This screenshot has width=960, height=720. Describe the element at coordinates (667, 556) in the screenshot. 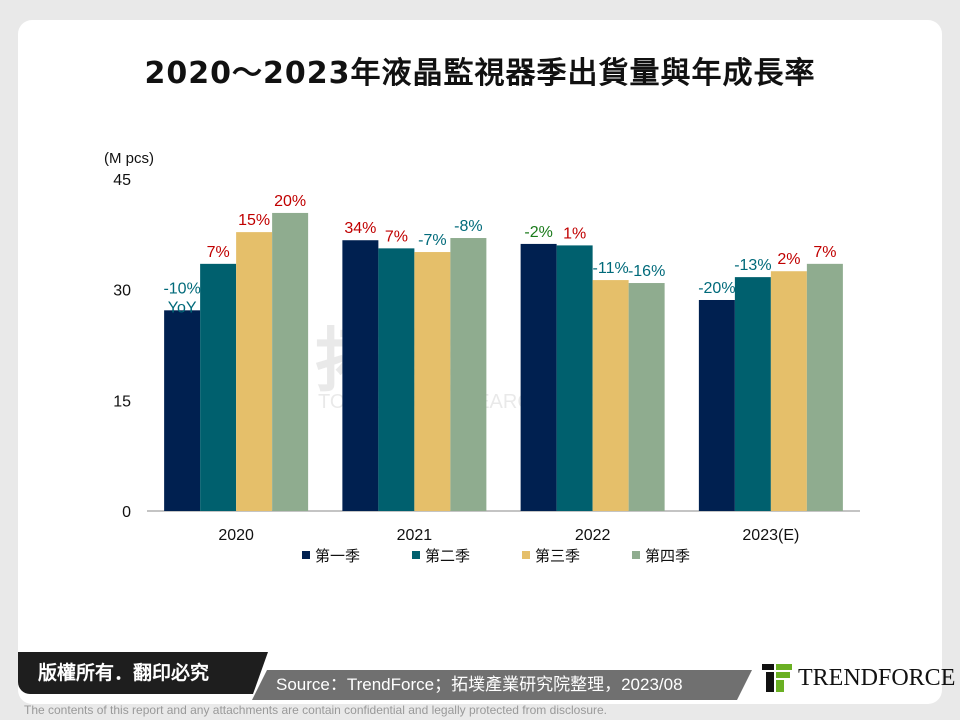

I see `legend-label: 第四季` at that location.